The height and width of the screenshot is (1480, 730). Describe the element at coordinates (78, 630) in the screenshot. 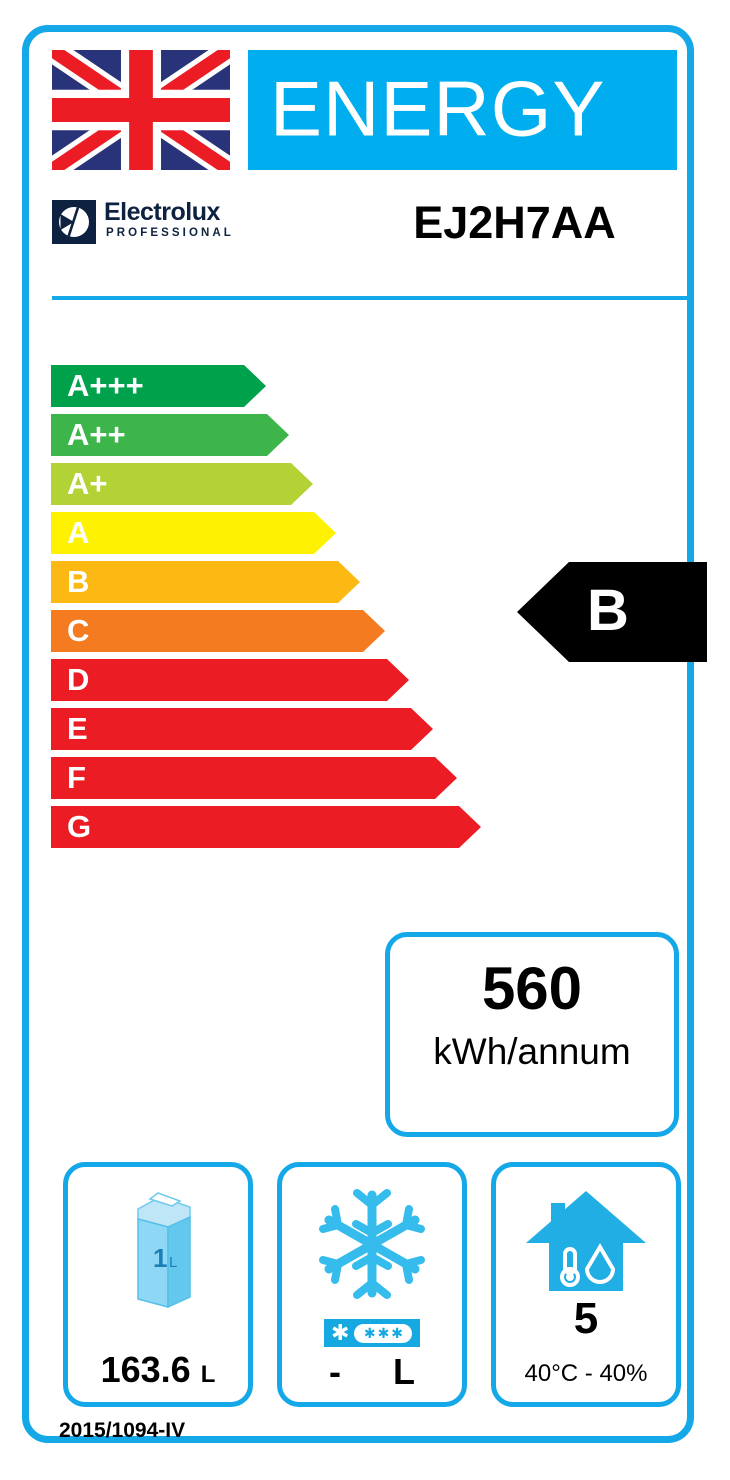

I see `class-bar-label: C` at that location.